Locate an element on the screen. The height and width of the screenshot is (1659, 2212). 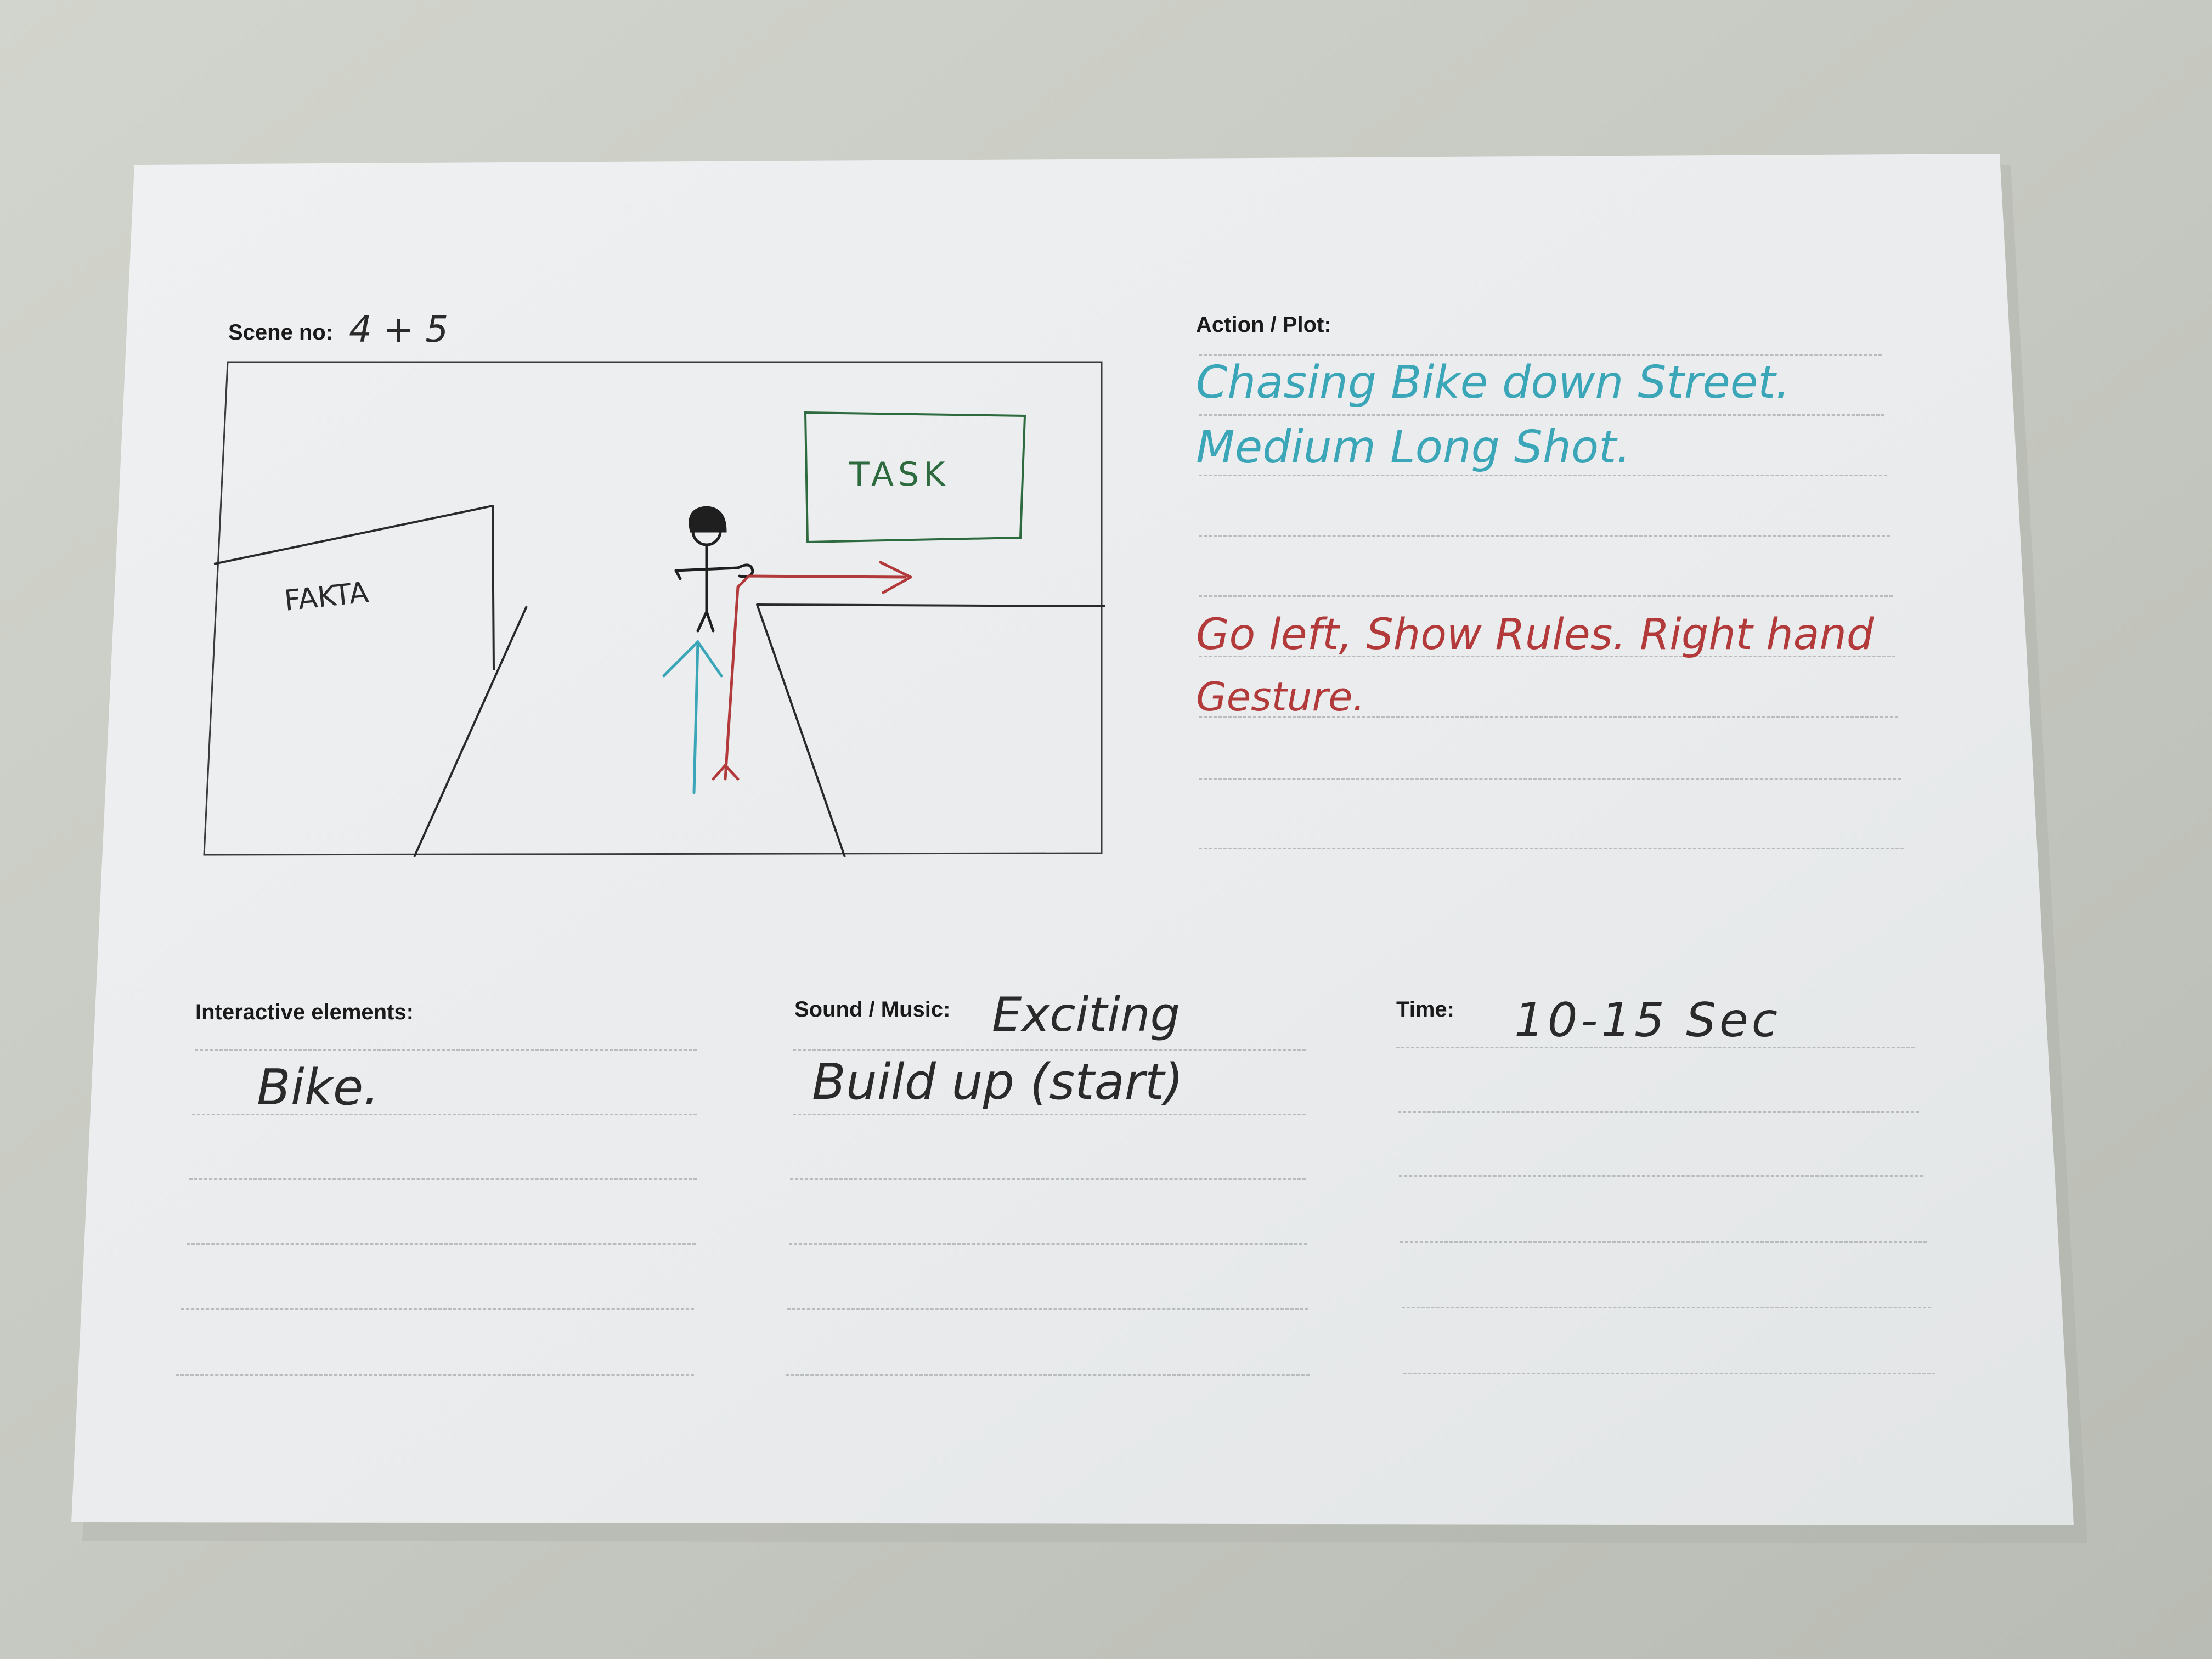
scene-no-label: Scene no: is located at coordinates (281, 332).